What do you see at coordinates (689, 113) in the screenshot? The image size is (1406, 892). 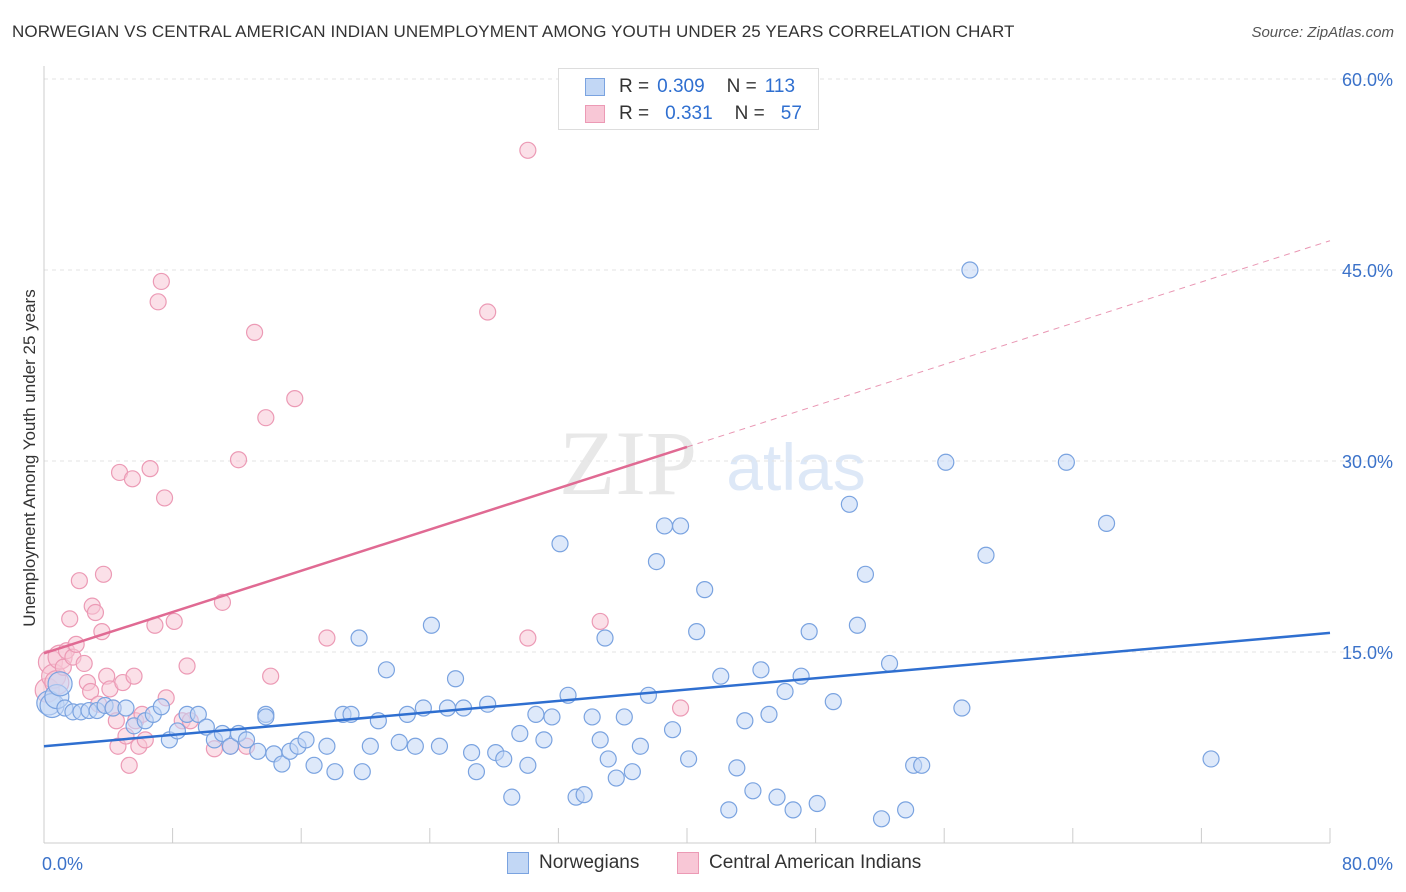 I see `r-value: 0.331` at bounding box center [689, 113].